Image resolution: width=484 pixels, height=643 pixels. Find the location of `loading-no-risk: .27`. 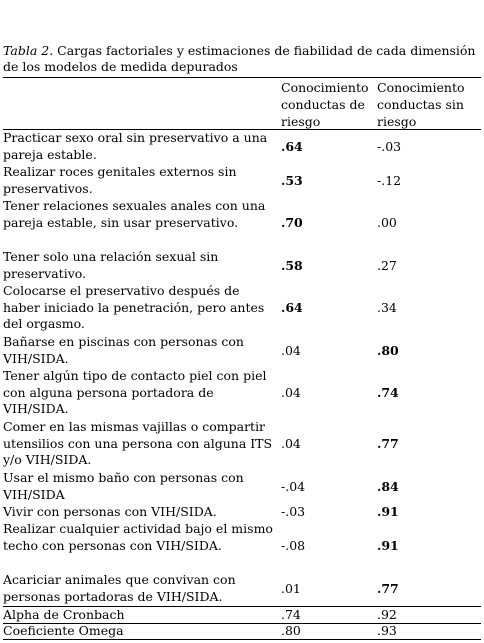

loading-no-risk: .27 is located at coordinates (387, 265).